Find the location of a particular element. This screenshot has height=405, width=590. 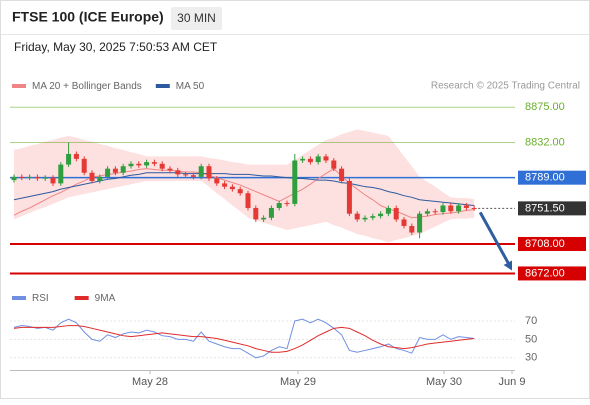

credit: Research © 2025 Trading Central is located at coordinates (505, 86).